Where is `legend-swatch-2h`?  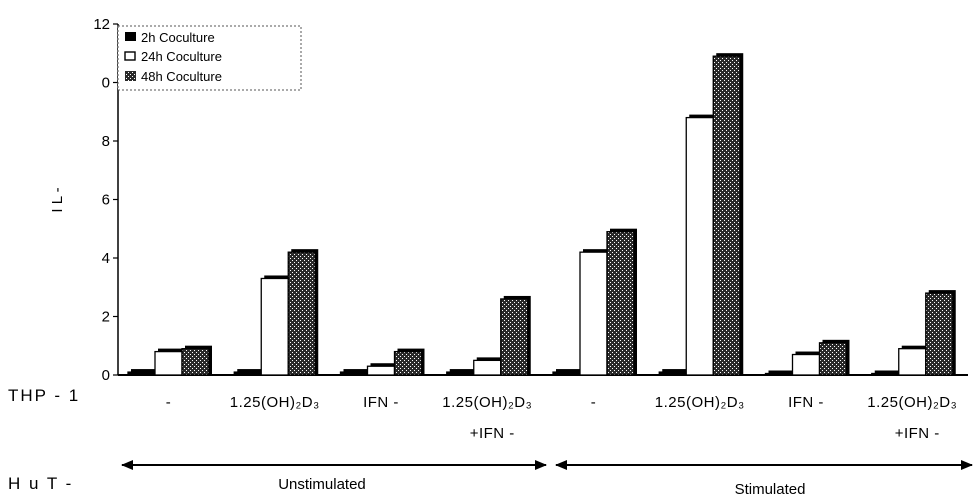 legend-swatch-2h is located at coordinates (130, 36).